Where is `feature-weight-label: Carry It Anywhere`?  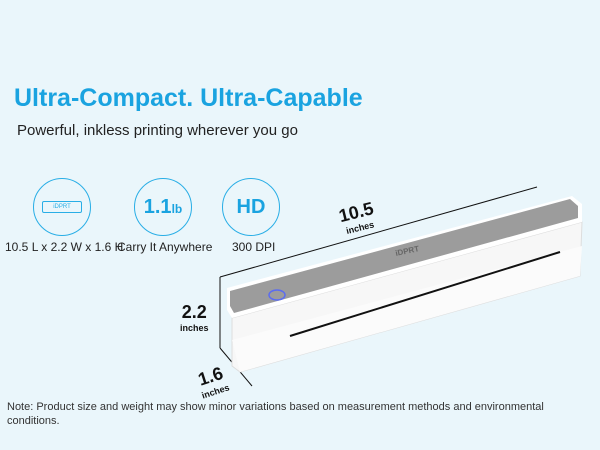
feature-weight-label: Carry It Anywhere is located at coordinates (165, 247).